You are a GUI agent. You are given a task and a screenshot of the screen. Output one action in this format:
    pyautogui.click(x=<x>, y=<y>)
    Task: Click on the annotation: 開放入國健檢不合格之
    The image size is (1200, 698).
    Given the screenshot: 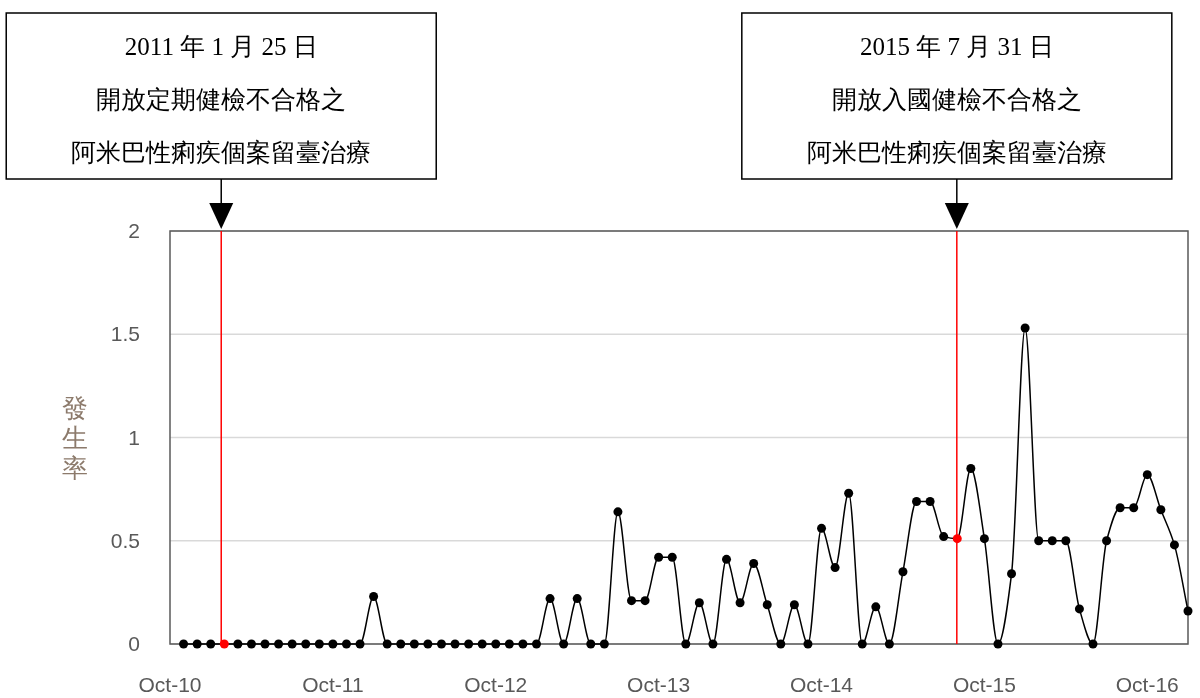 What is the action you would take?
    pyautogui.click(x=956, y=99)
    